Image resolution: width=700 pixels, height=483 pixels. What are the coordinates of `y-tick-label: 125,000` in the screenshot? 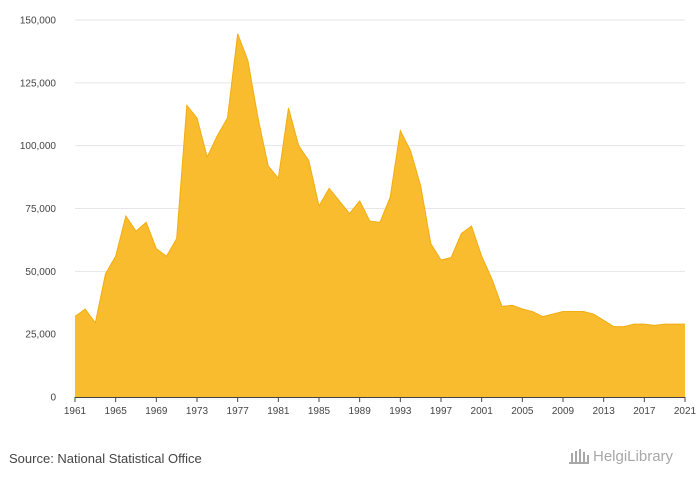 It's located at (38, 83).